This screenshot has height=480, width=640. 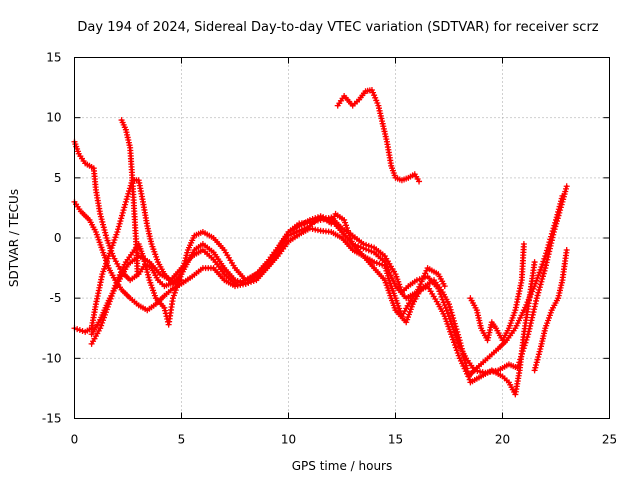 What do you see at coordinates (268, 274) in the screenshot?
I see `series-trace` at bounding box center [268, 274].